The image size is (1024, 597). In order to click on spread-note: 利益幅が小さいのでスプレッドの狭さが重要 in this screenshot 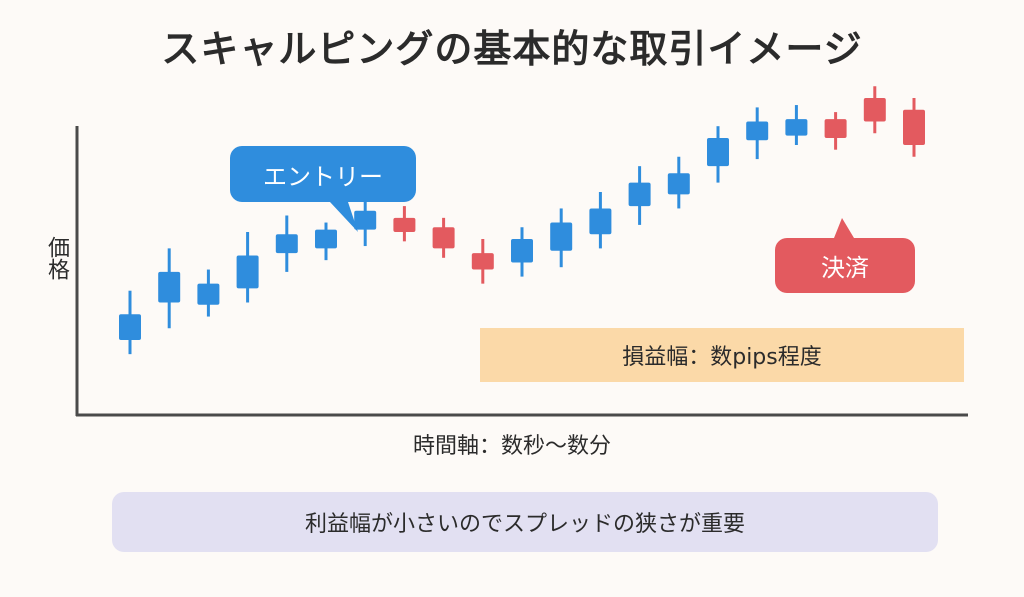, I will do `click(525, 522)`.